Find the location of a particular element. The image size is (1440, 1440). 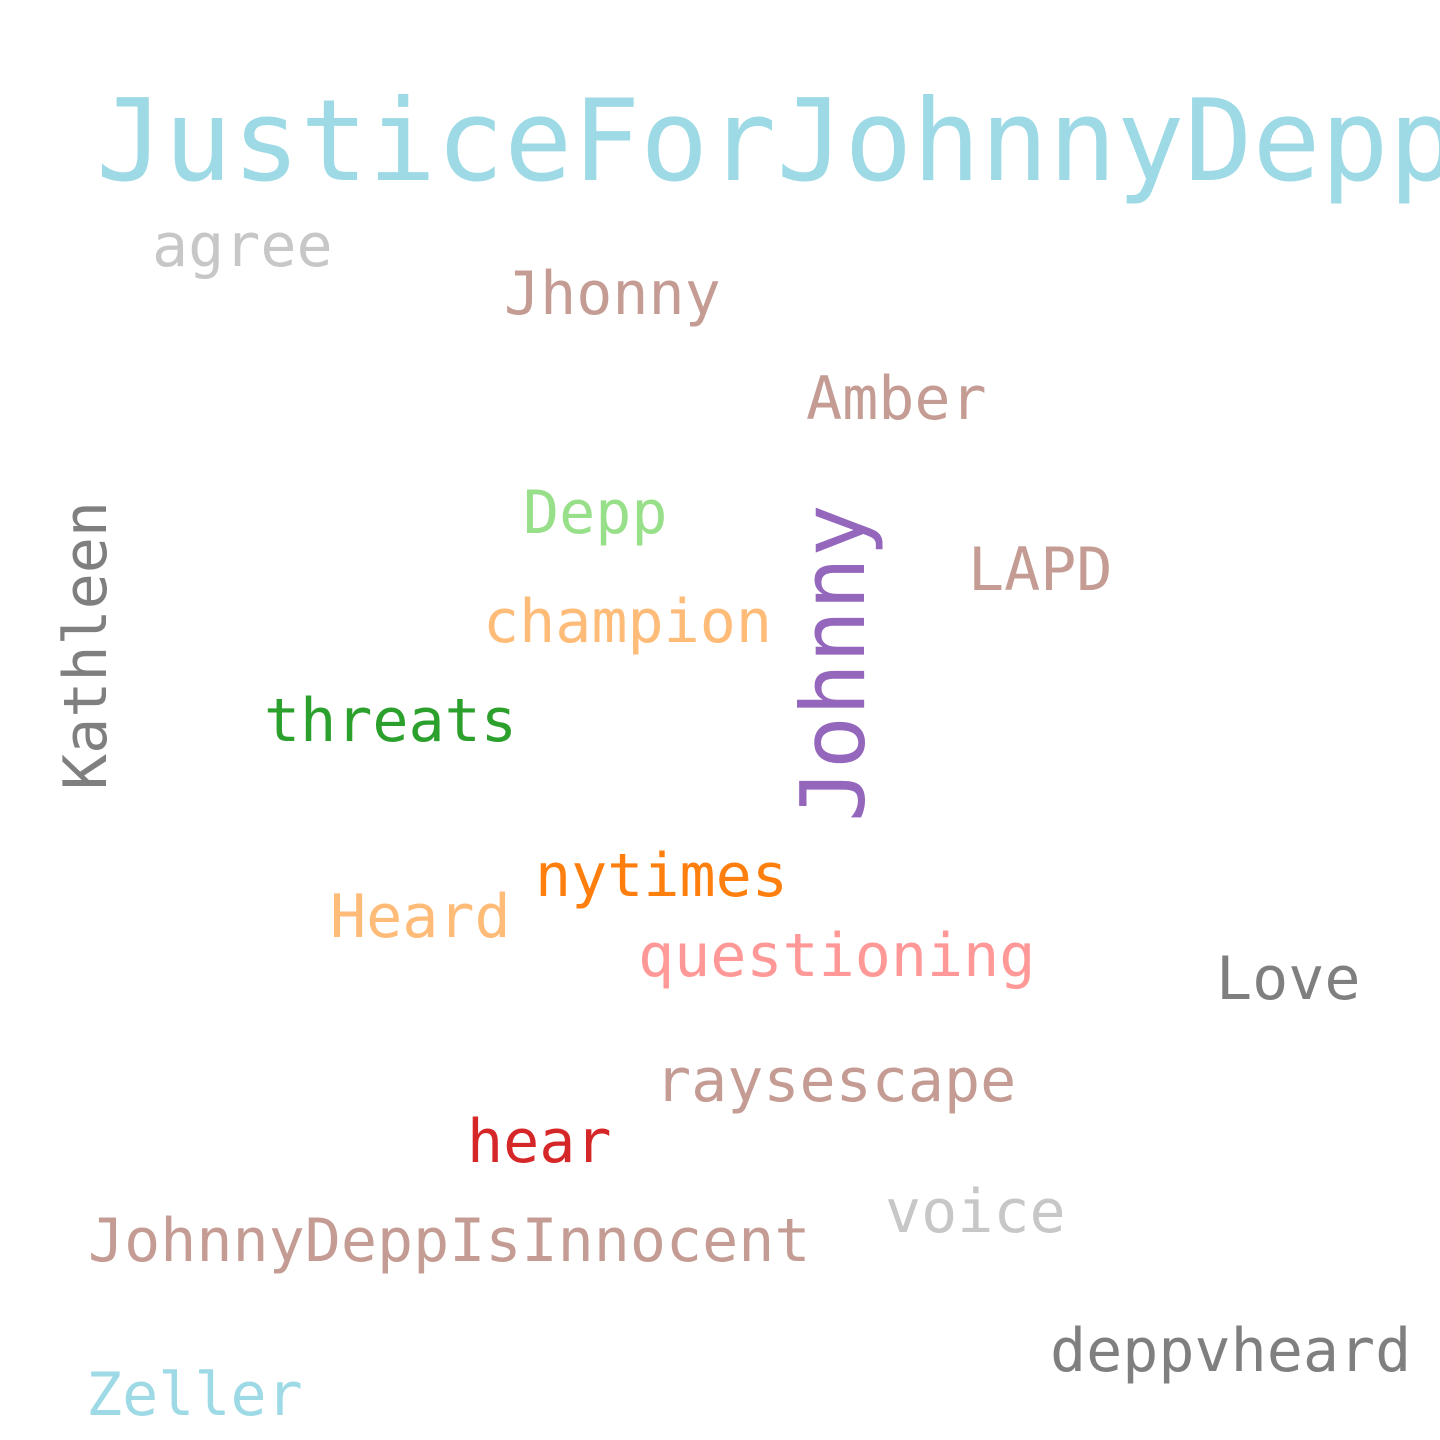

word-justicefor-johnnydepp: JusticeForJohnnyDepp is located at coordinates (768, 141).